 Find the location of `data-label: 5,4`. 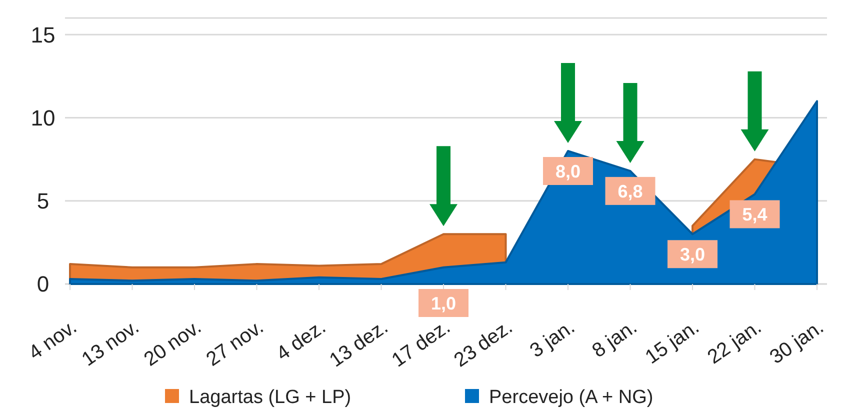

data-label: 5,4 is located at coordinates (755, 214).